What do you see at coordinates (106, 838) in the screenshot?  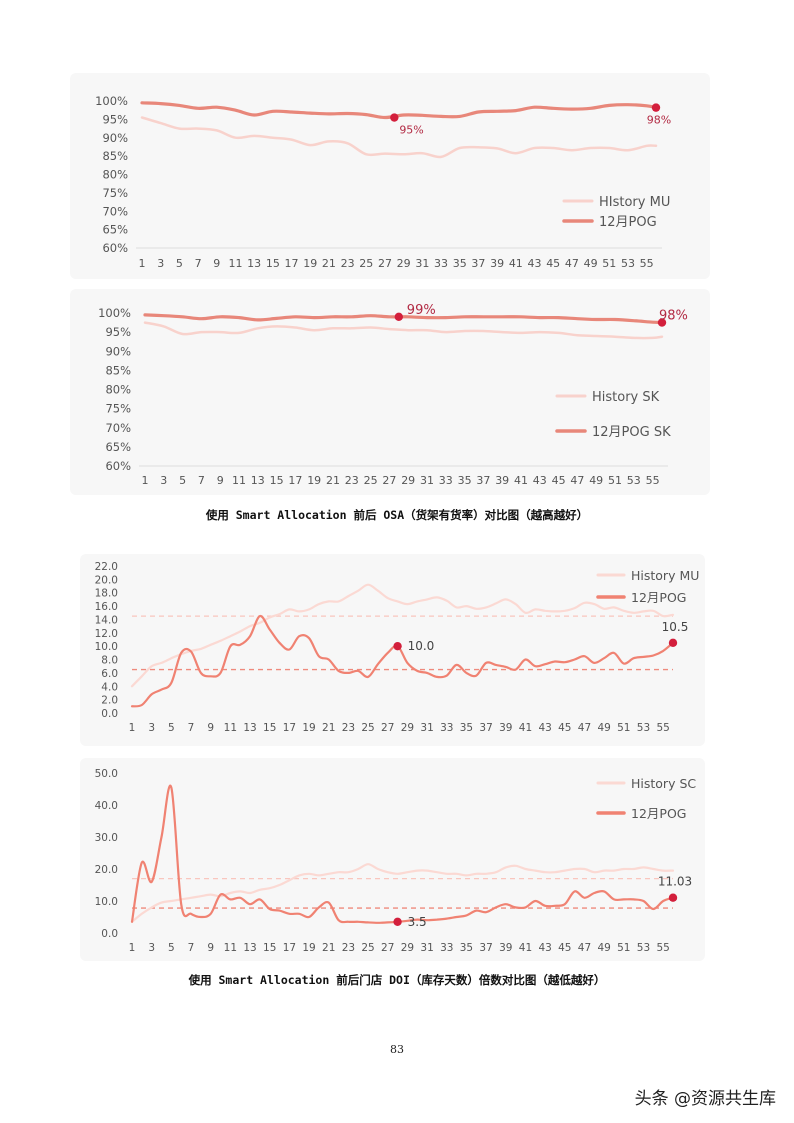 I see `y-tick-label: 30.0` at bounding box center [106, 838].